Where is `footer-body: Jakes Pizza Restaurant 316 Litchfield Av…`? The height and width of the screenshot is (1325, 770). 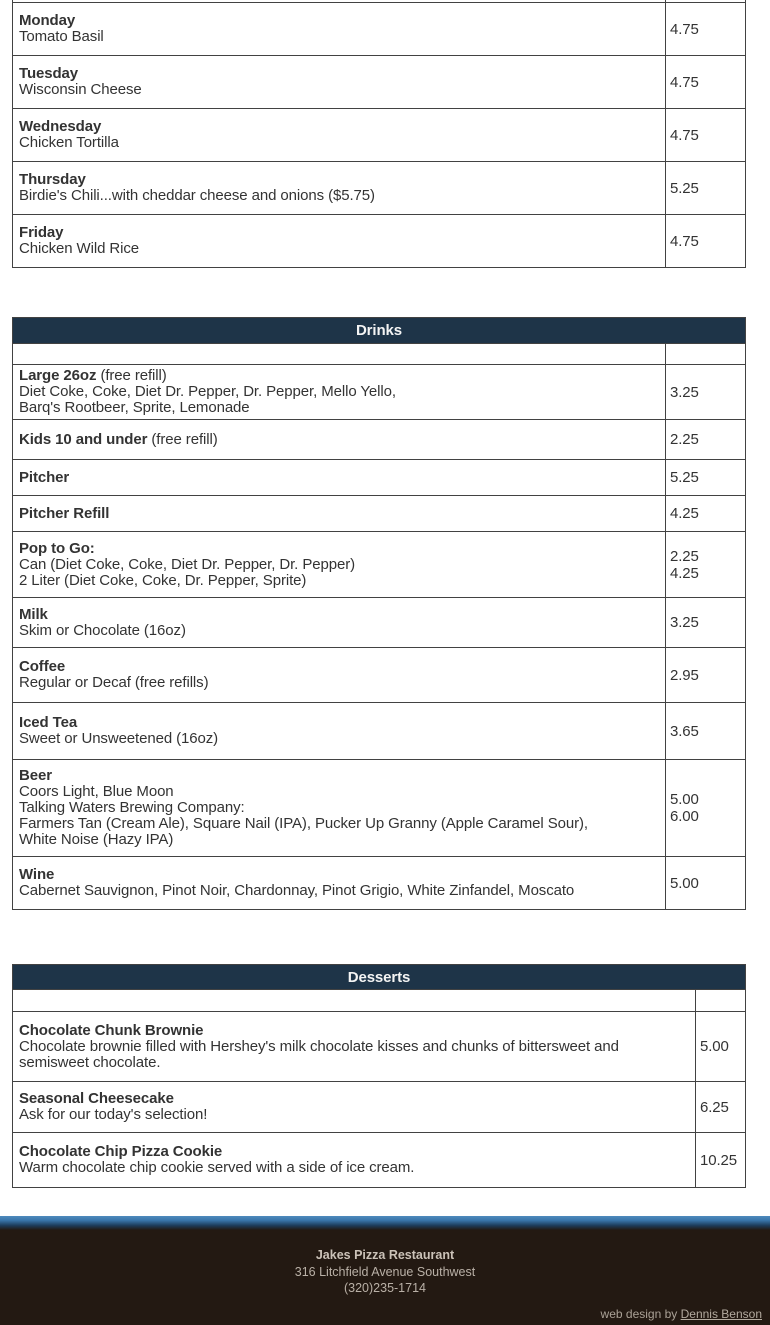
footer-body: Jakes Pizza Restaurant 316 Litchfield Av… is located at coordinates (385, 1277).